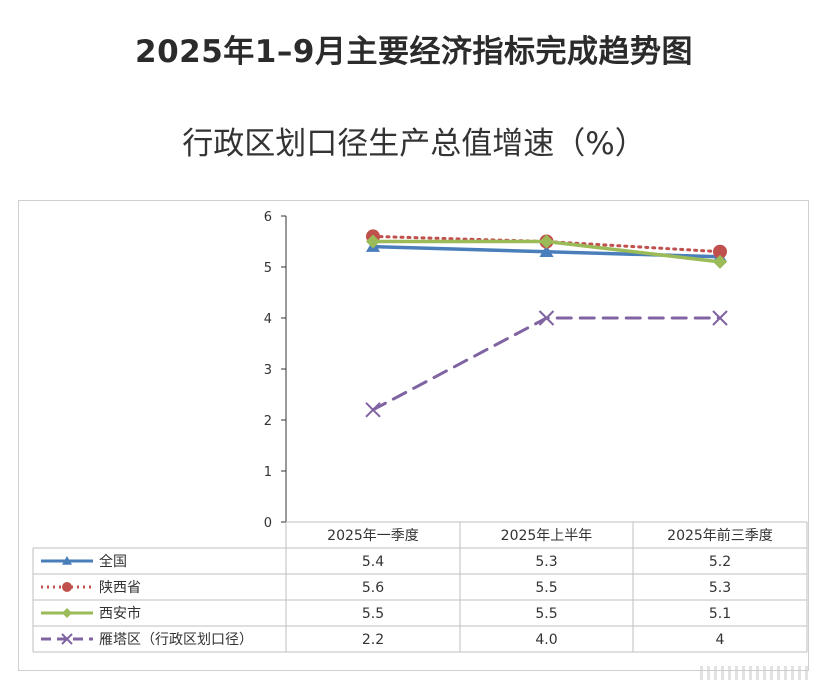 The width and height of the screenshot is (828, 696). Describe the element at coordinates (755, 673) in the screenshot. I see `watermark` at that location.